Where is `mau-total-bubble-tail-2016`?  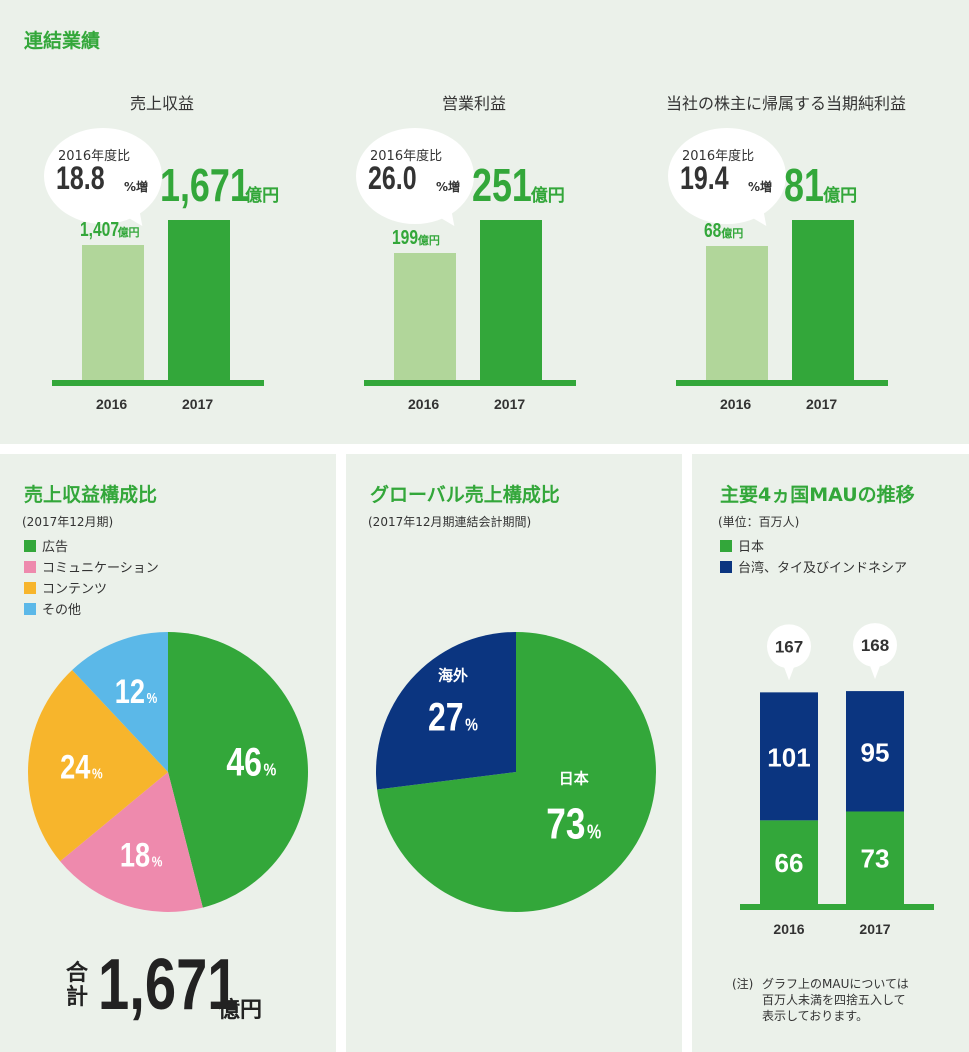 mau-total-bubble-tail-2016 is located at coordinates (789, 672).